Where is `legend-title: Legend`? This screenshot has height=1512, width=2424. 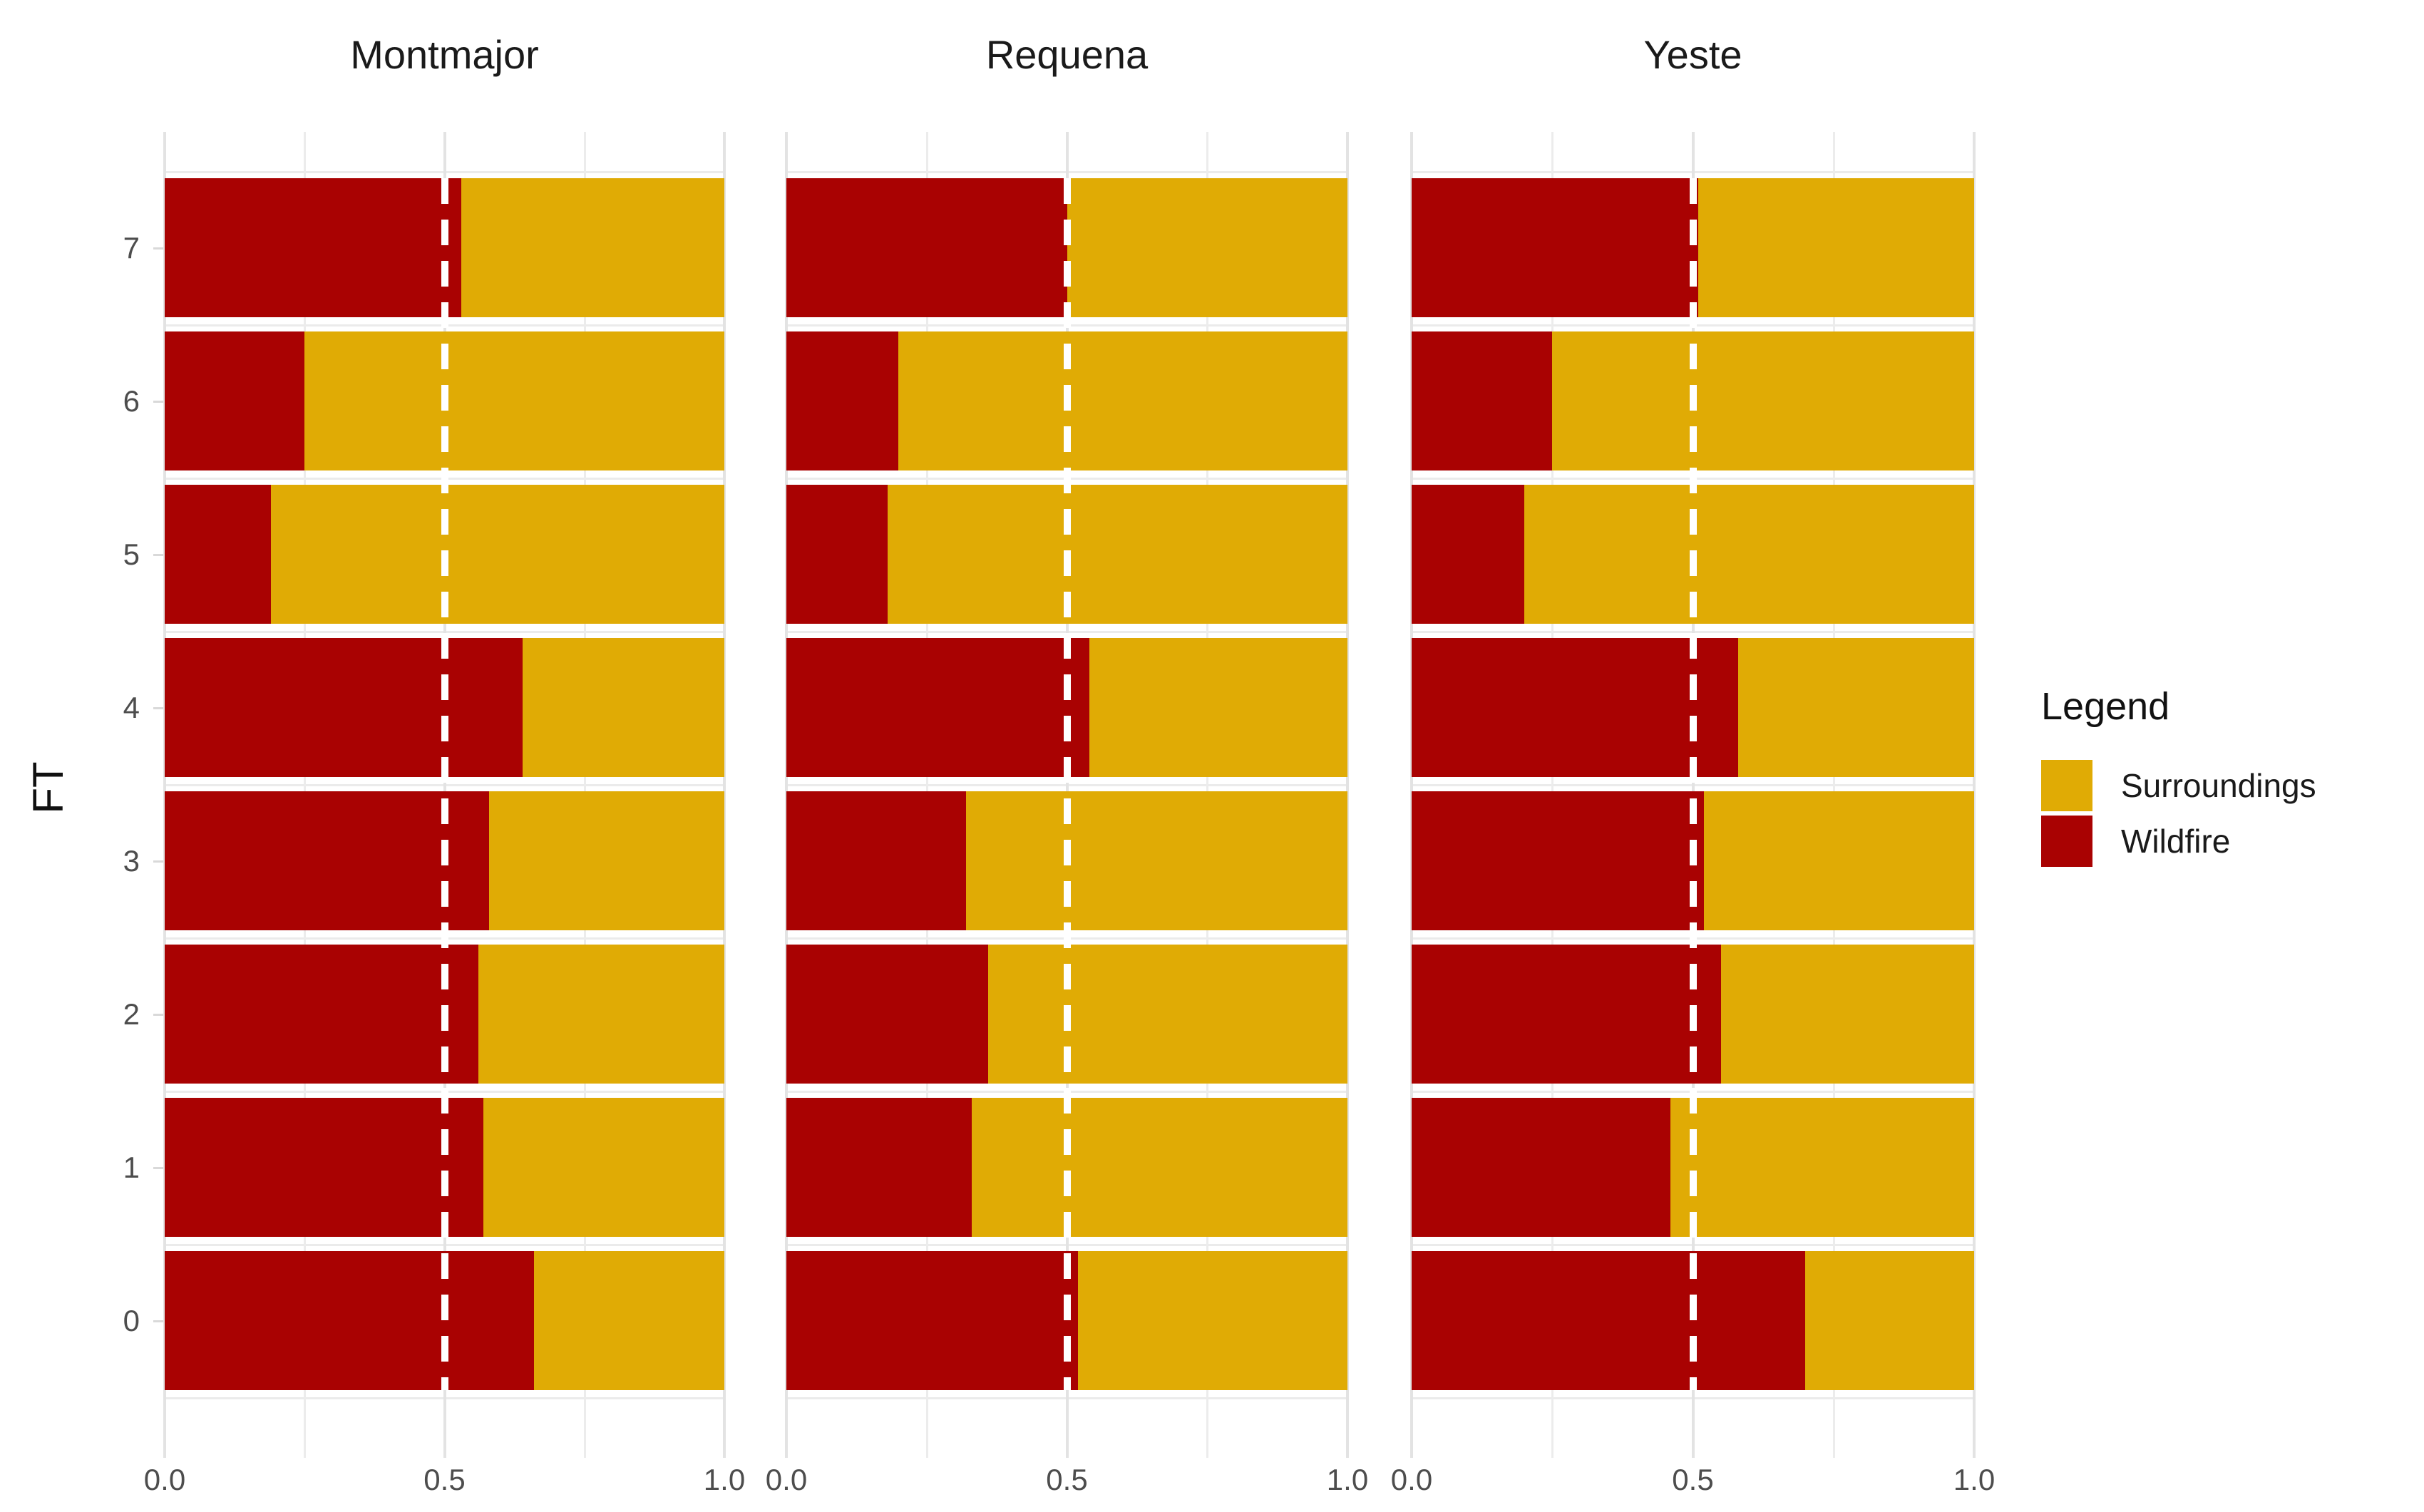
legend-title: Legend is located at coordinates (2105, 706).